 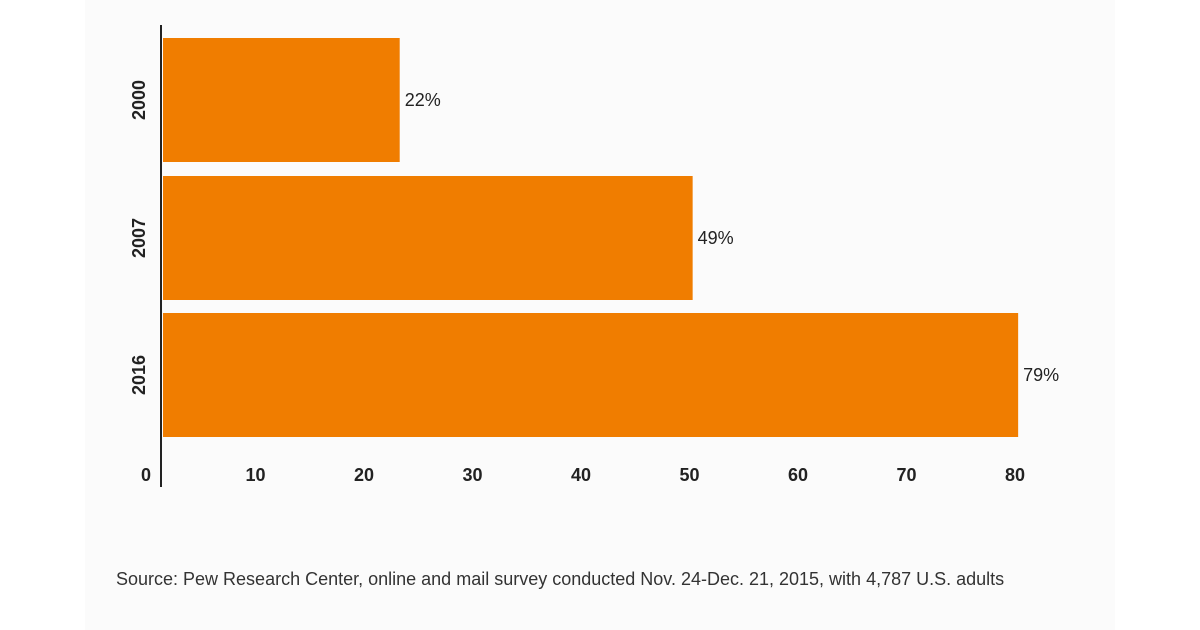 What do you see at coordinates (255, 475) in the screenshot?
I see `x-tick-label: 10` at bounding box center [255, 475].